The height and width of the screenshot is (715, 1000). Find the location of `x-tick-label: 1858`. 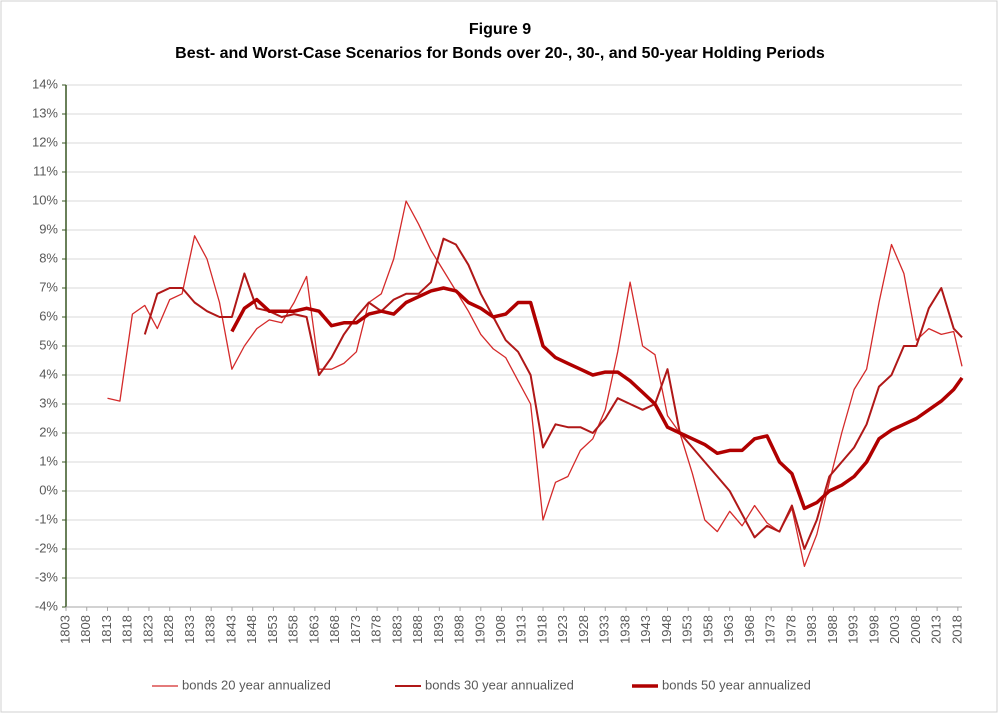

x-tick-label: 1858 is located at coordinates (293, 629).